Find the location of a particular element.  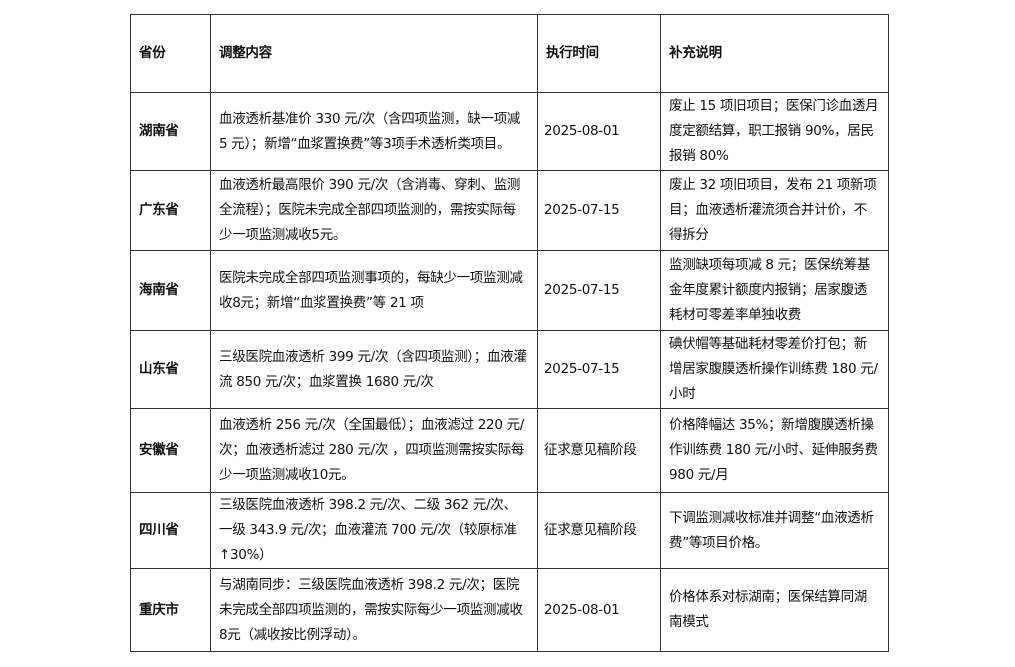

province-cell: 海南省 is located at coordinates (170, 290).